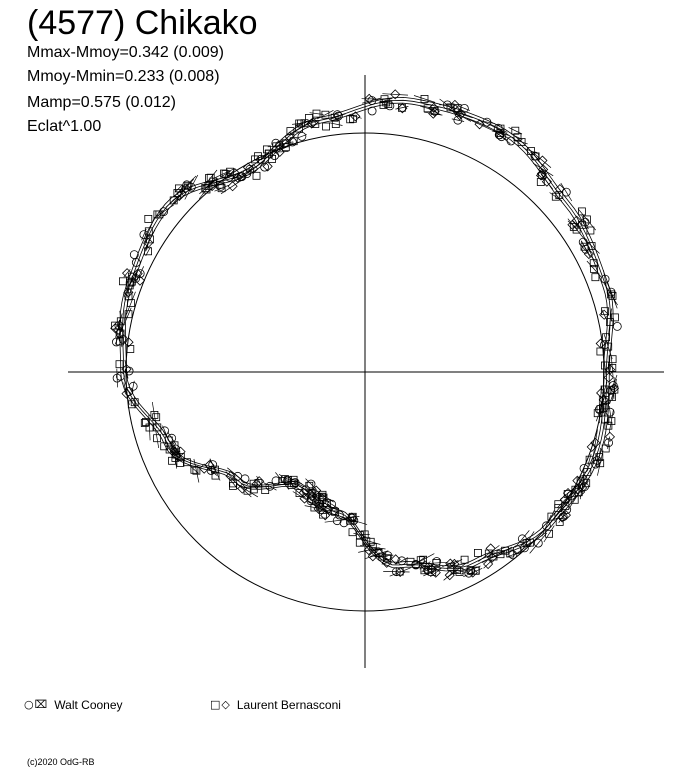 This screenshot has width=688, height=768. Describe the element at coordinates (73, 705) in the screenshot. I see `legend-item-walt-cooney: ○⌧ Walt Cooney` at that location.